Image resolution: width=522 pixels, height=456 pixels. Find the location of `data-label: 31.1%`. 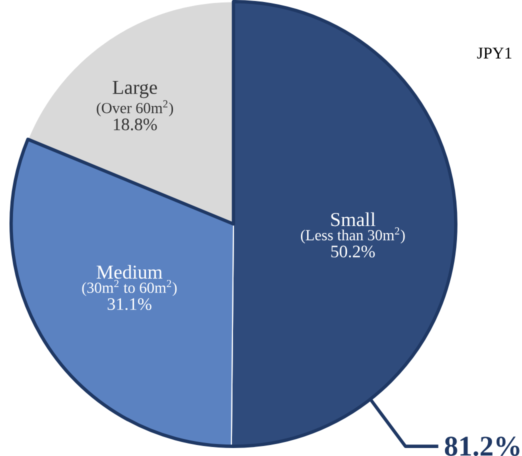

data-label: 31.1% is located at coordinates (130, 304).